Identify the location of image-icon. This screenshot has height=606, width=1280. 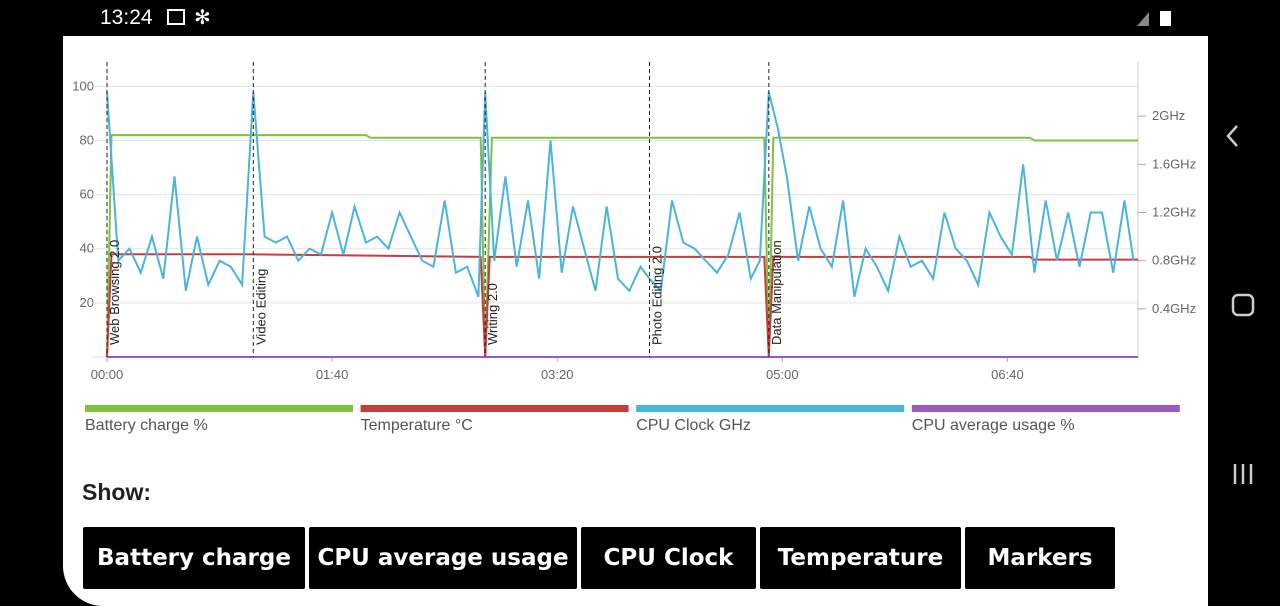
(176, 17).